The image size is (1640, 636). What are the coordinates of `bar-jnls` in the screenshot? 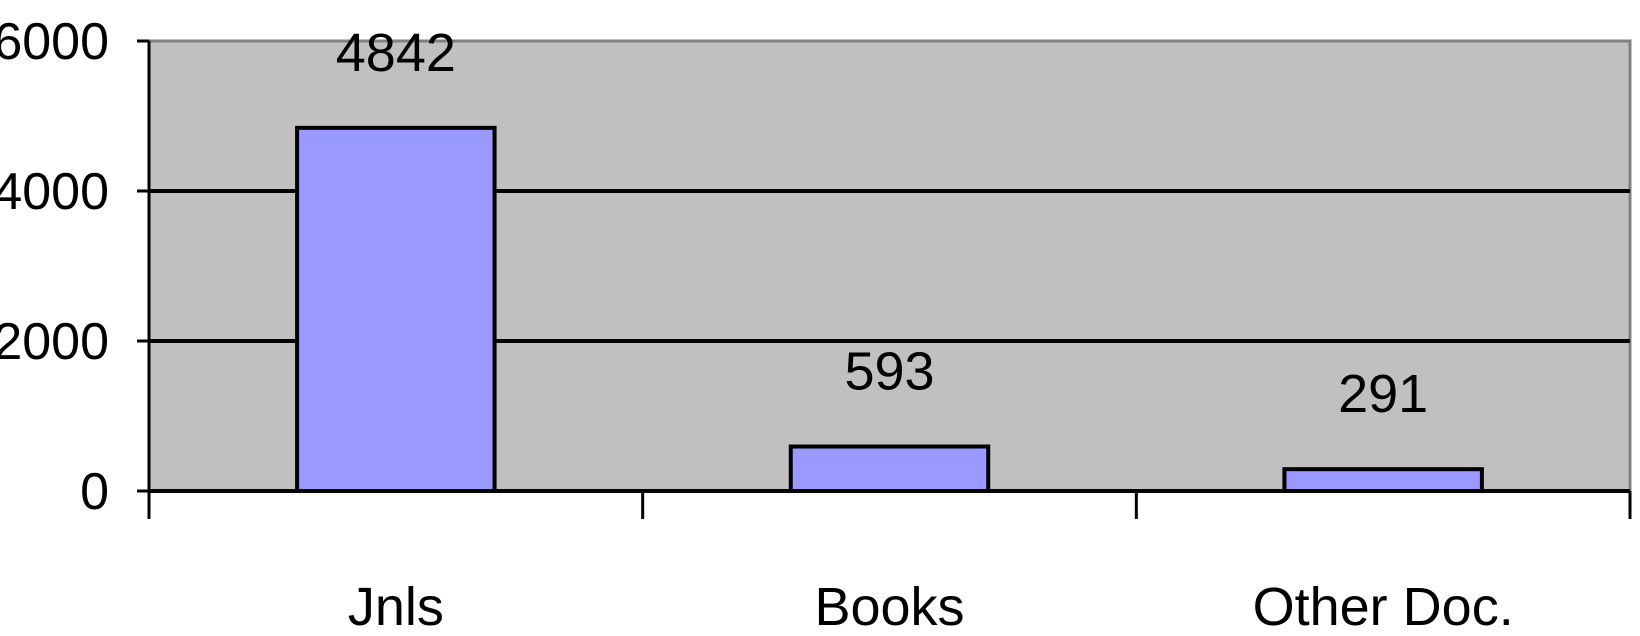 It's located at (396, 309).